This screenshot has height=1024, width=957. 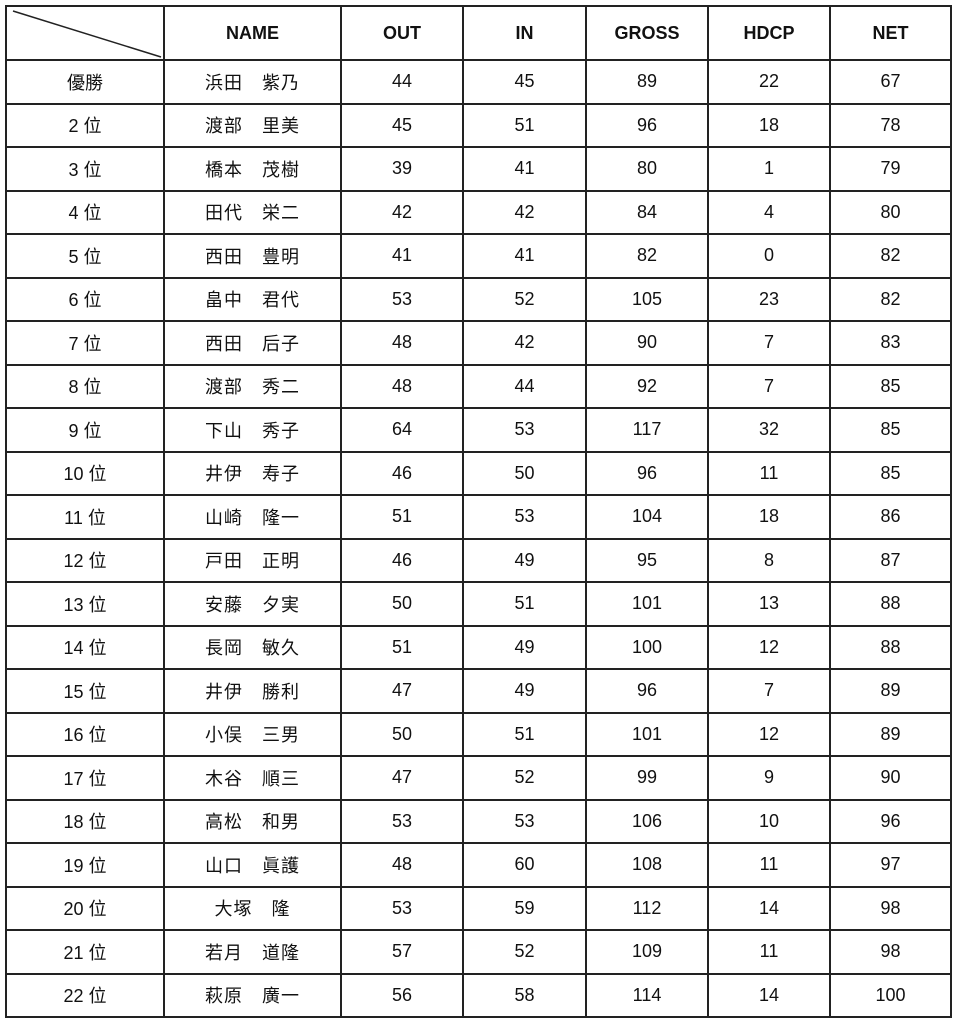 What do you see at coordinates (85, 647) in the screenshot?
I see `rank-cell: 14 位` at bounding box center [85, 647].